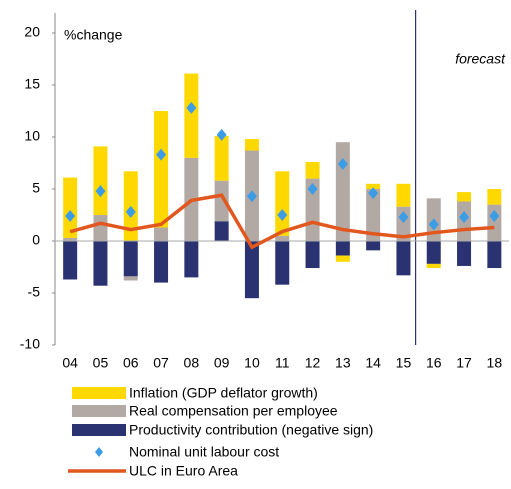 This screenshot has height=489, width=511. What do you see at coordinates (101, 363) in the screenshot?
I see `x-tick-label: 05` at bounding box center [101, 363].